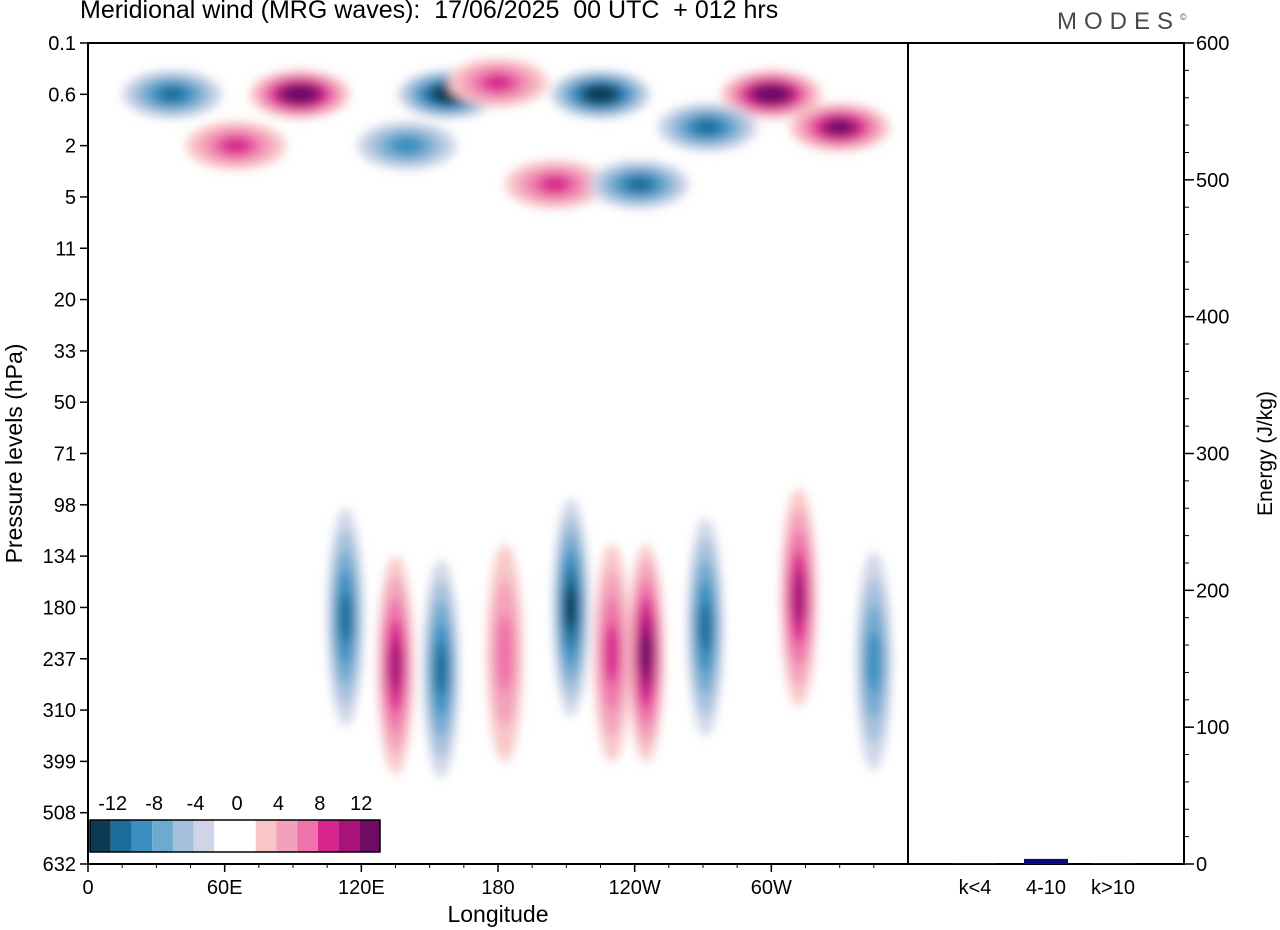 The image size is (1280, 930). What do you see at coordinates (154, 804) in the screenshot?
I see `colorbar-label: -8` at bounding box center [154, 804].